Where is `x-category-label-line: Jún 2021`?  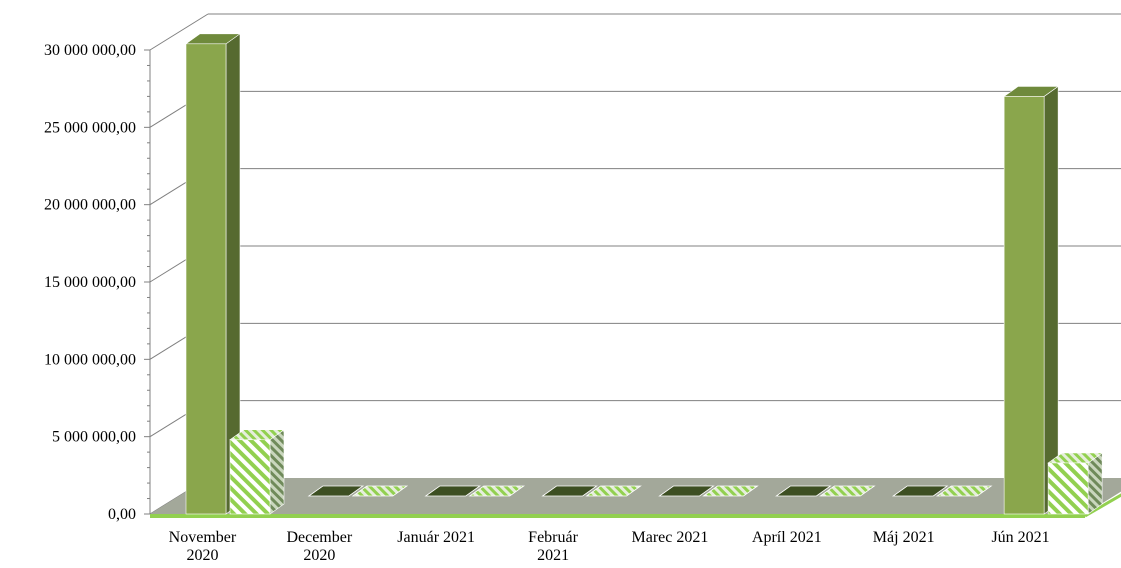 x-category-label-line: Jún 2021 is located at coordinates (1020, 537).